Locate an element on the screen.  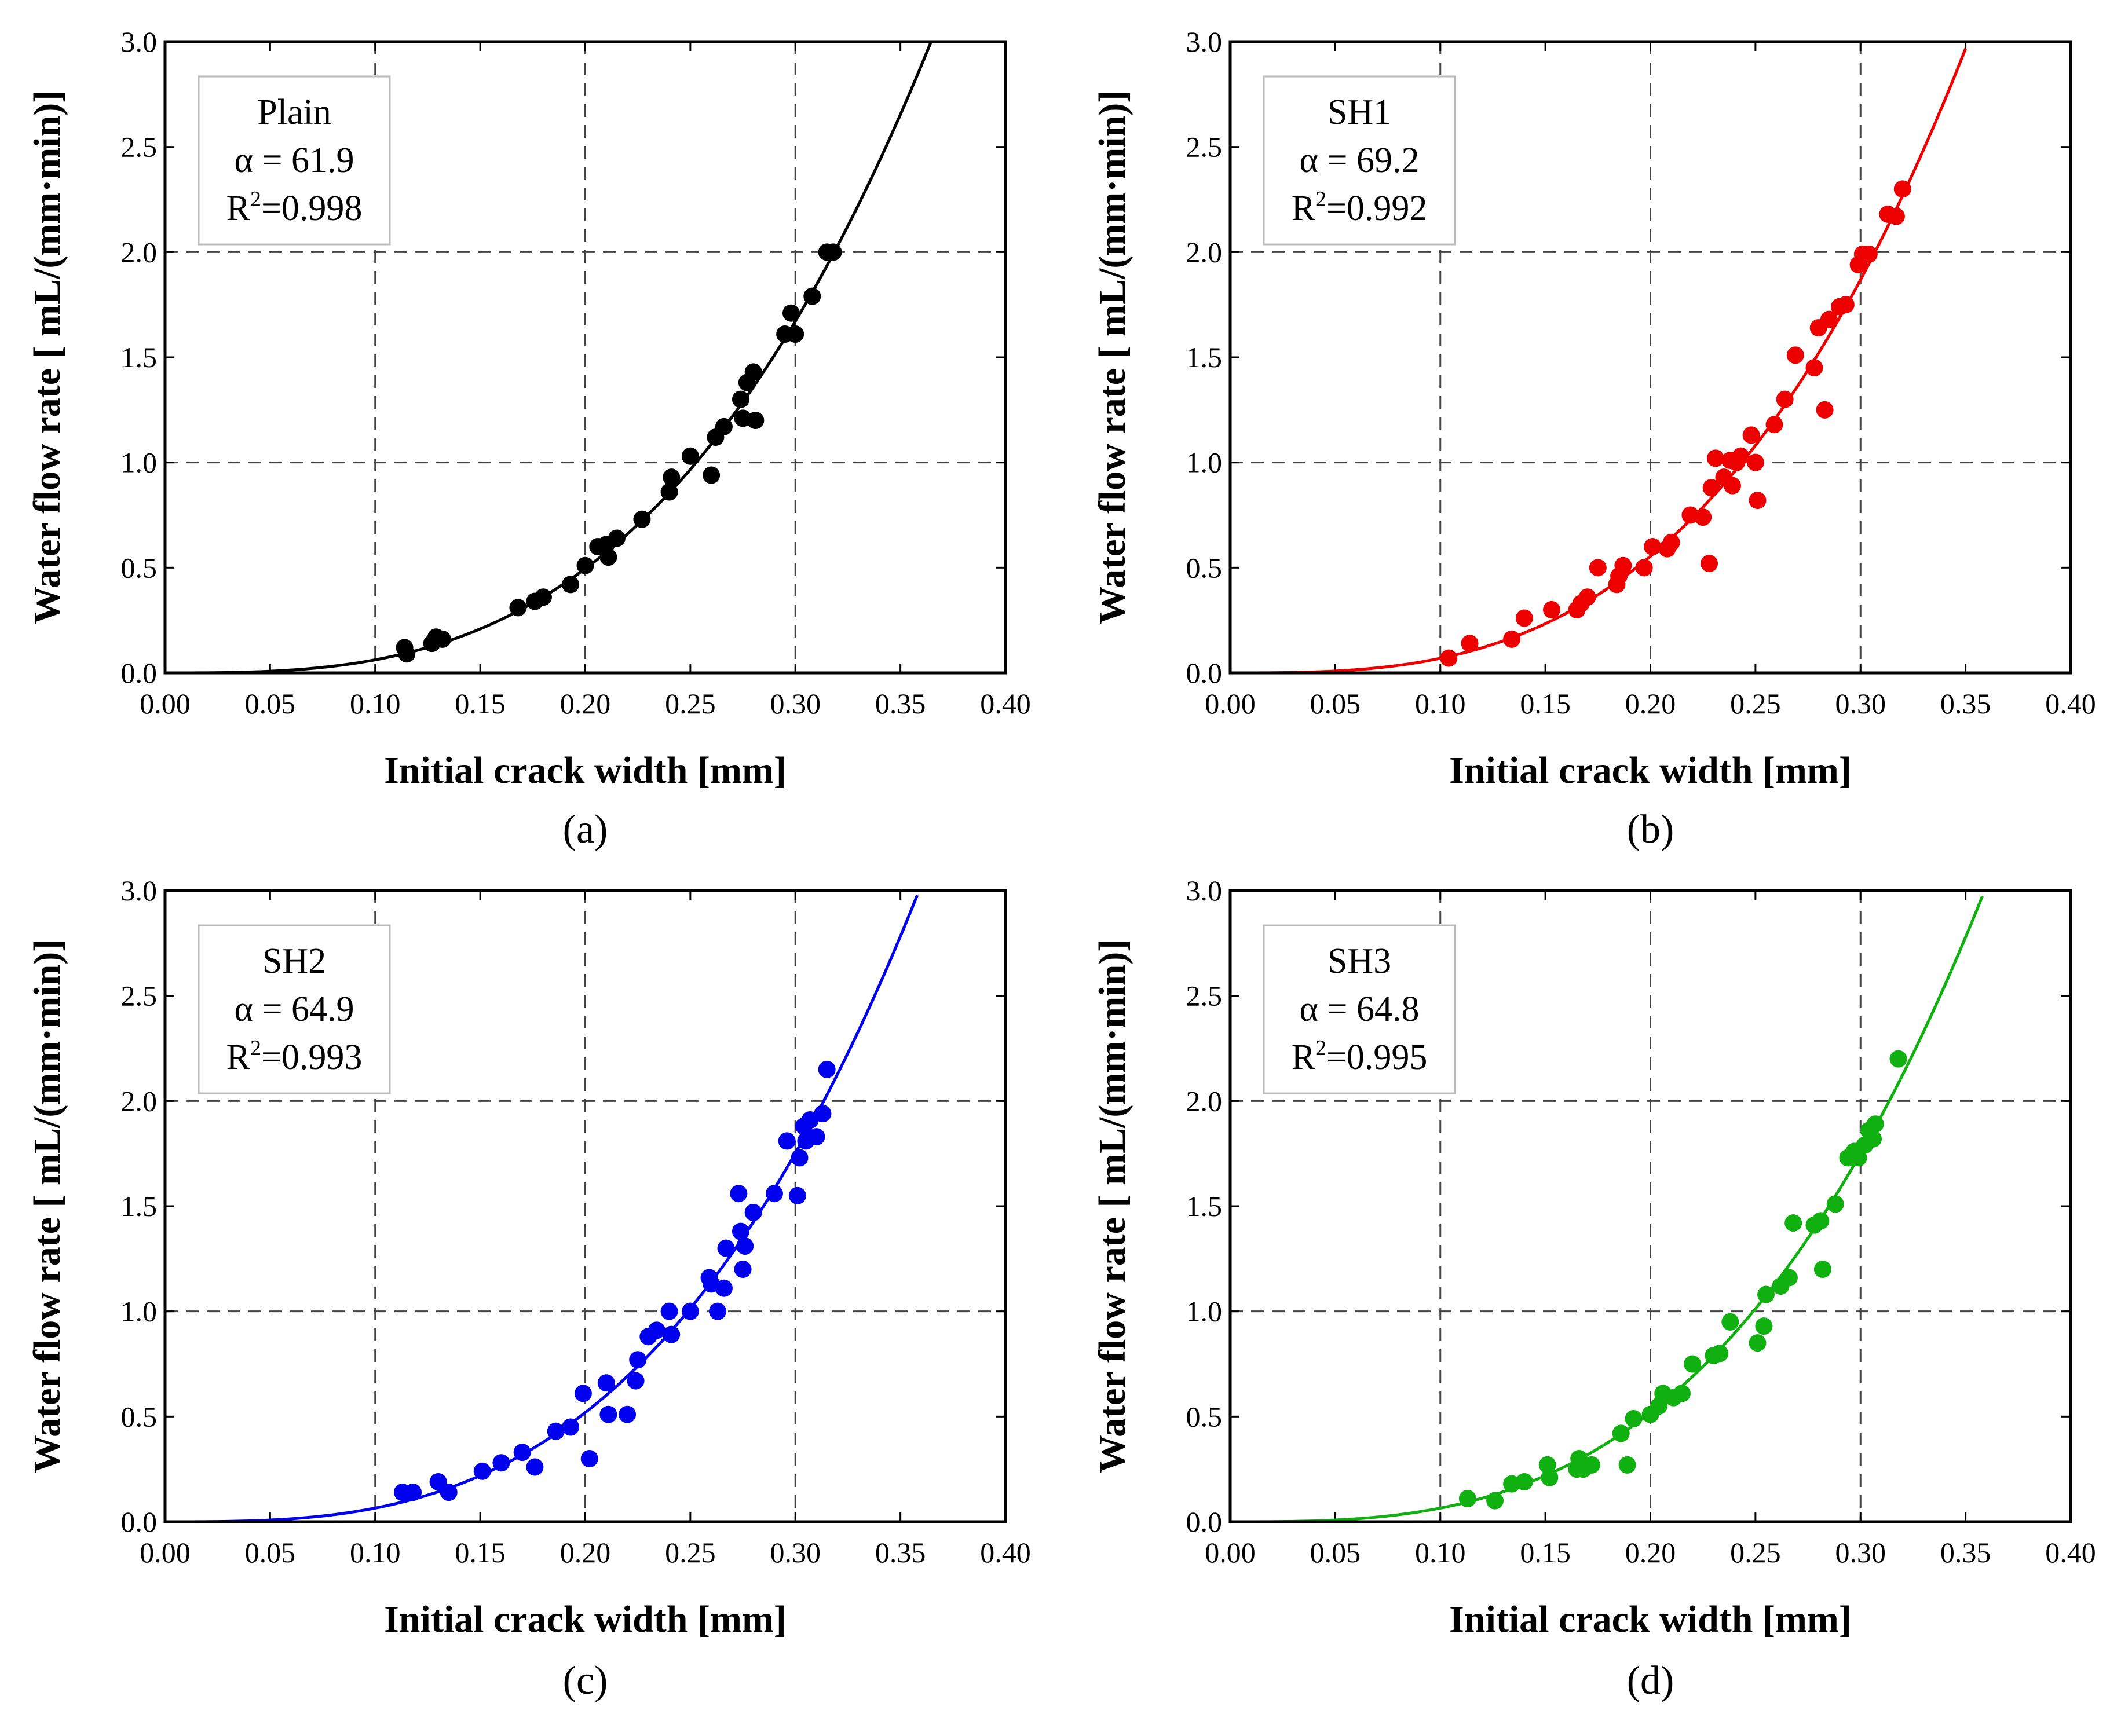
panel-label: (a) is located at coordinates (585, 830).